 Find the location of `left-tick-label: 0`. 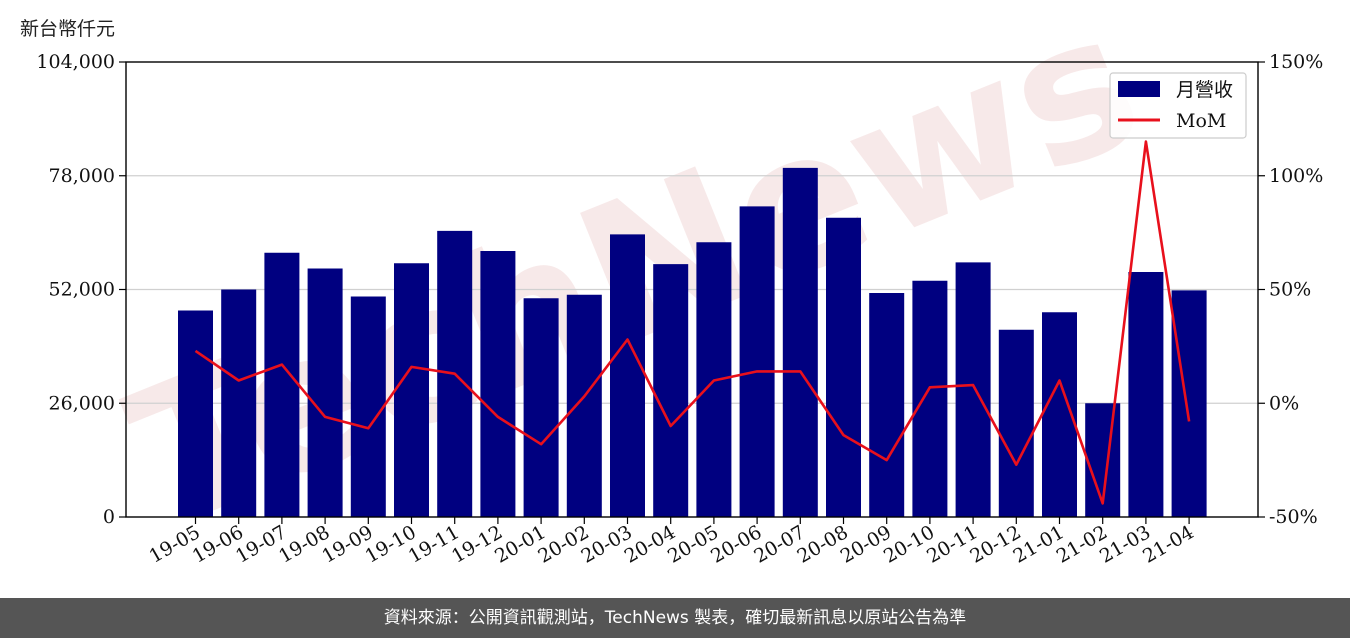

left-tick-label: 0 is located at coordinates (109, 517).